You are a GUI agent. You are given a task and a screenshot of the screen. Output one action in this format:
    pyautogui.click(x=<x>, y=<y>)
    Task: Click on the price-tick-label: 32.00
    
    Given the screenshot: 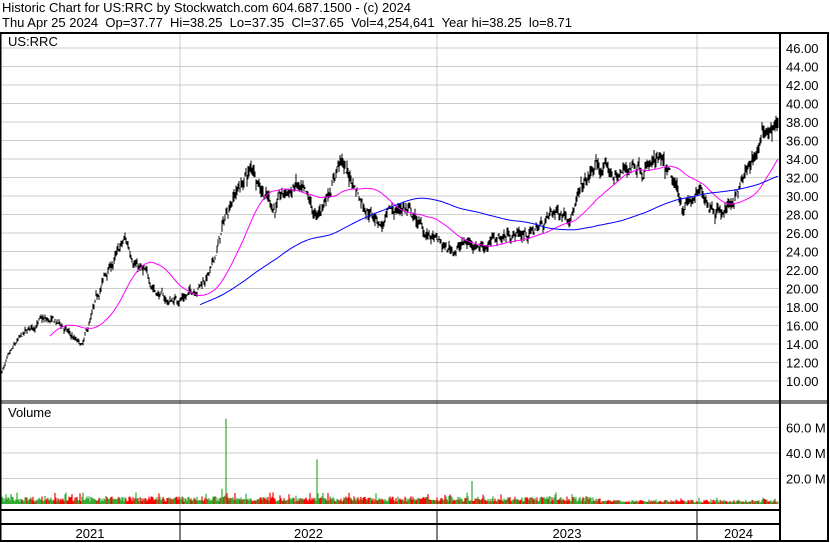 What is the action you would take?
    pyautogui.click(x=802, y=178)
    